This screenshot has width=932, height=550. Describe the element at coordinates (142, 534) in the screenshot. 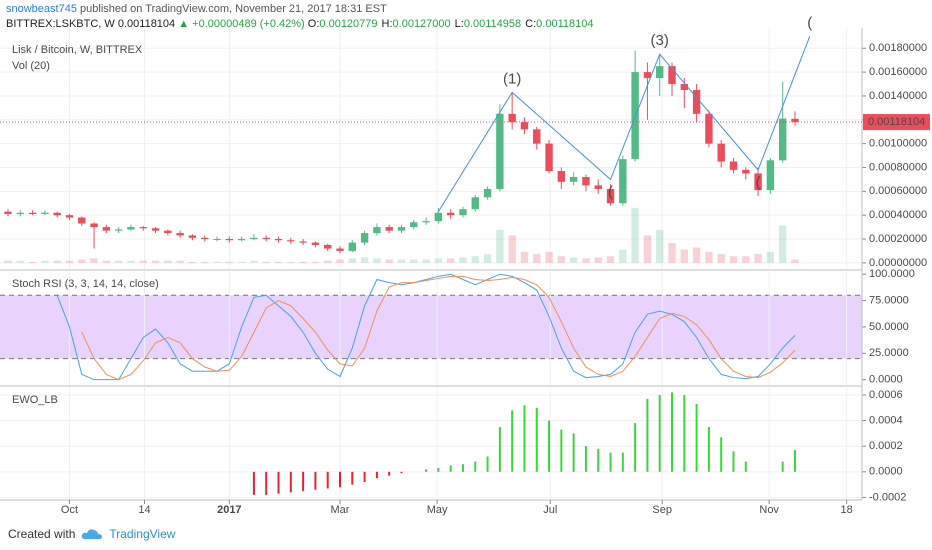

I see `brand: TradingView` at that location.